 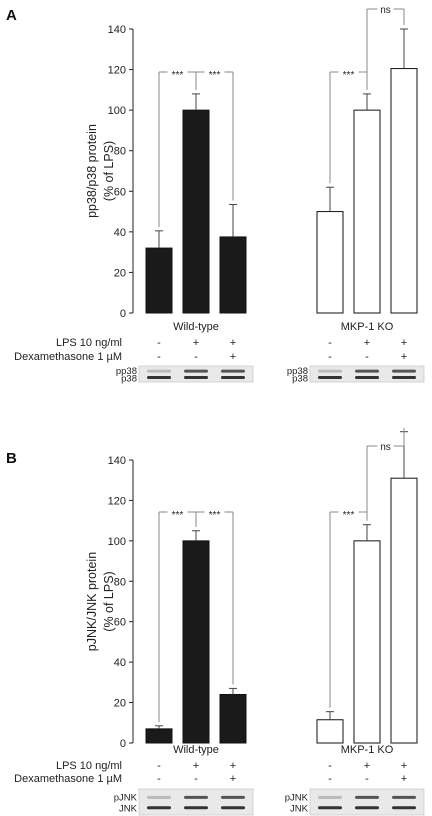 What do you see at coordinates (299, 809) in the screenshot?
I see `blot-label-bottom: JNK` at bounding box center [299, 809].